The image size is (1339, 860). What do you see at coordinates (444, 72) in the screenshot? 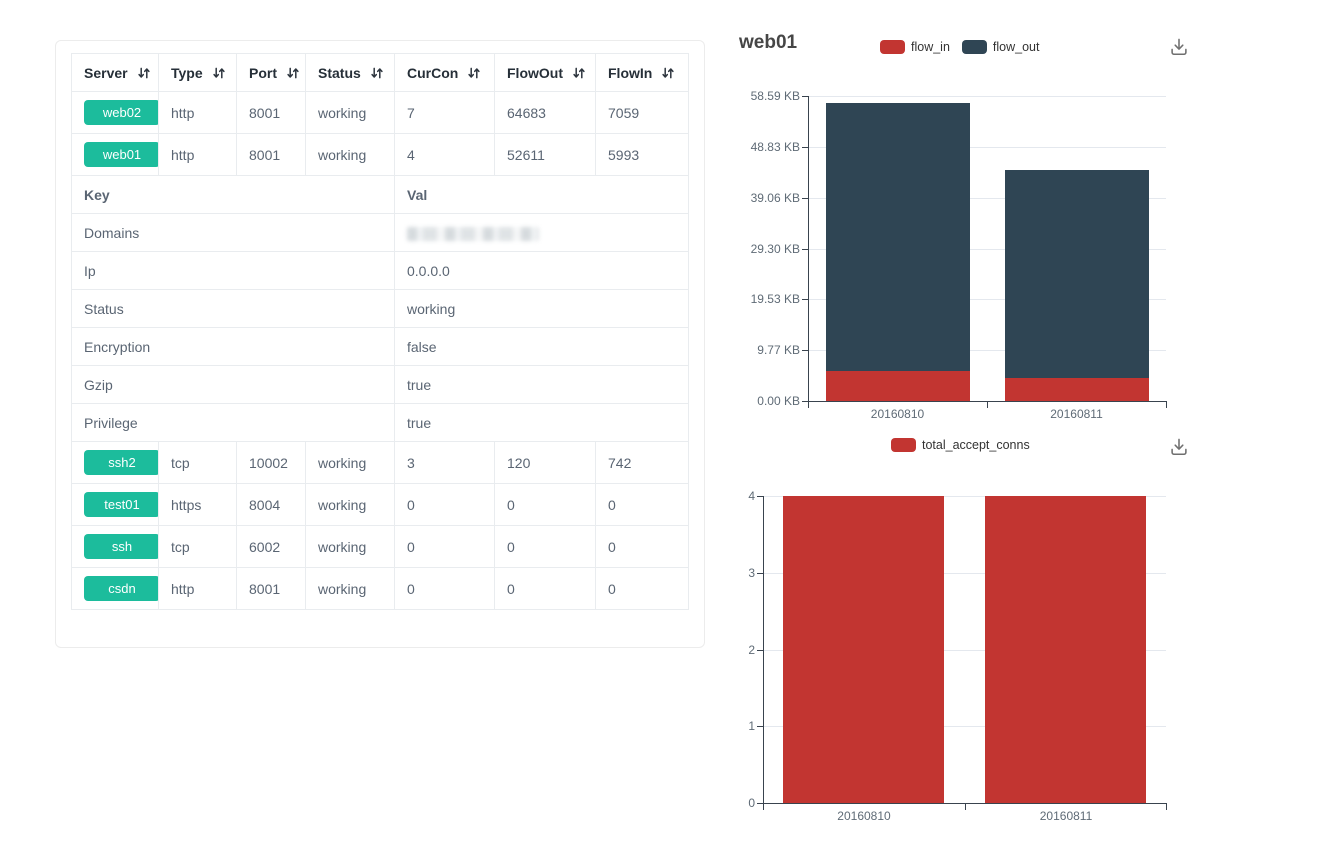
I see `col-curcon-header: CurCon` at bounding box center [444, 72].